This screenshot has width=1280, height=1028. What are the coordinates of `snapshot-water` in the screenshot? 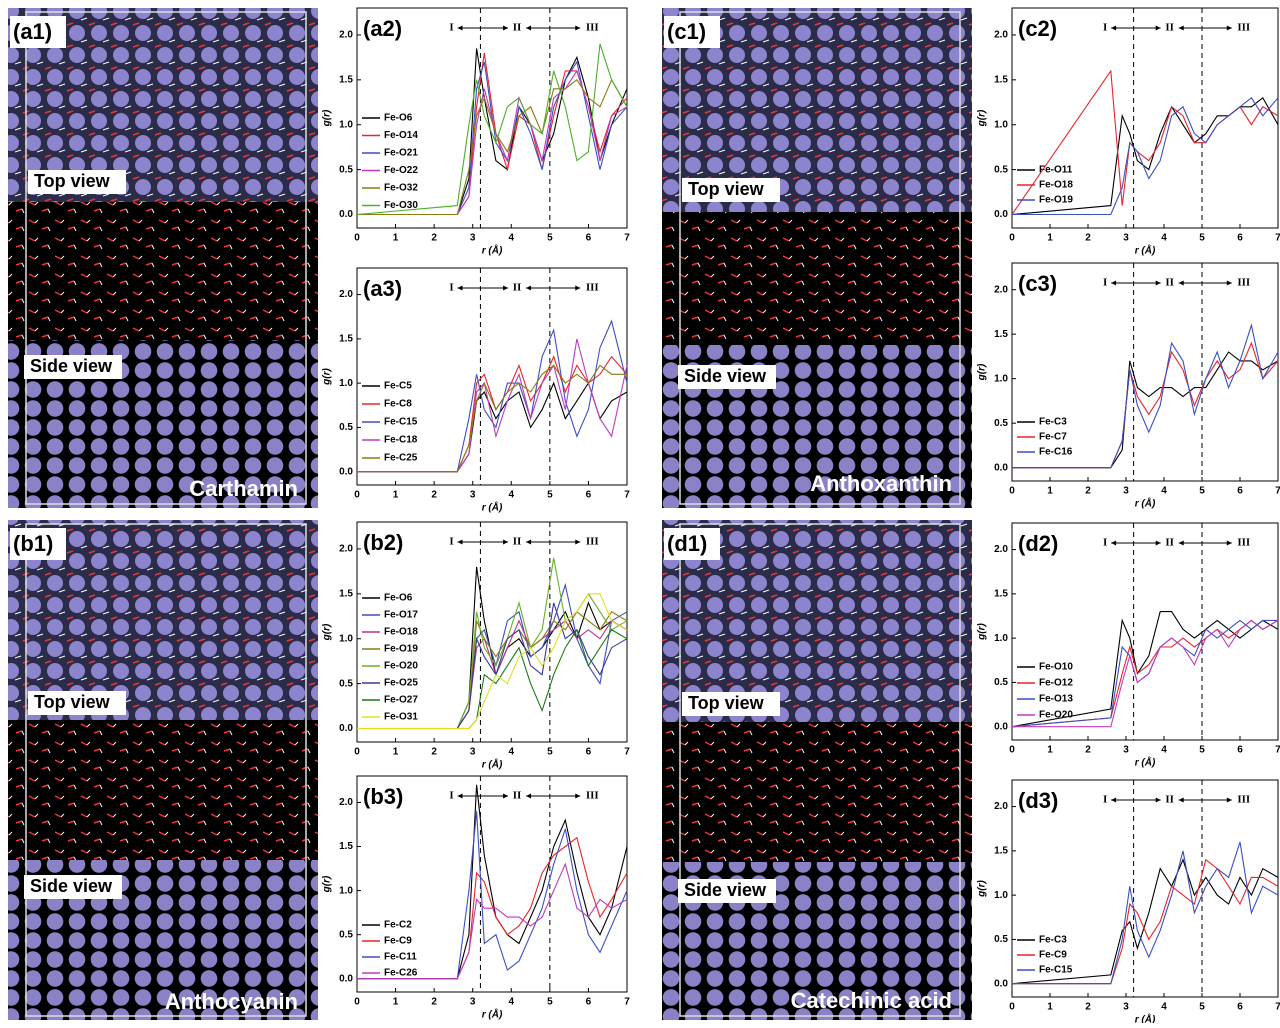 It's located at (817, 792).